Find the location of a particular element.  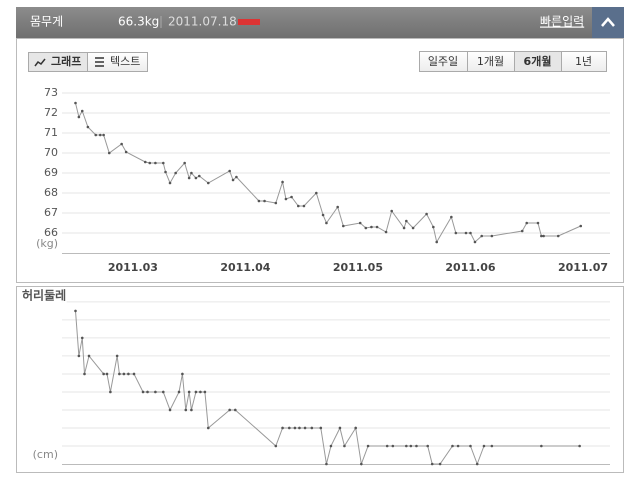

y-tick-label: 69 is located at coordinates (51, 172).